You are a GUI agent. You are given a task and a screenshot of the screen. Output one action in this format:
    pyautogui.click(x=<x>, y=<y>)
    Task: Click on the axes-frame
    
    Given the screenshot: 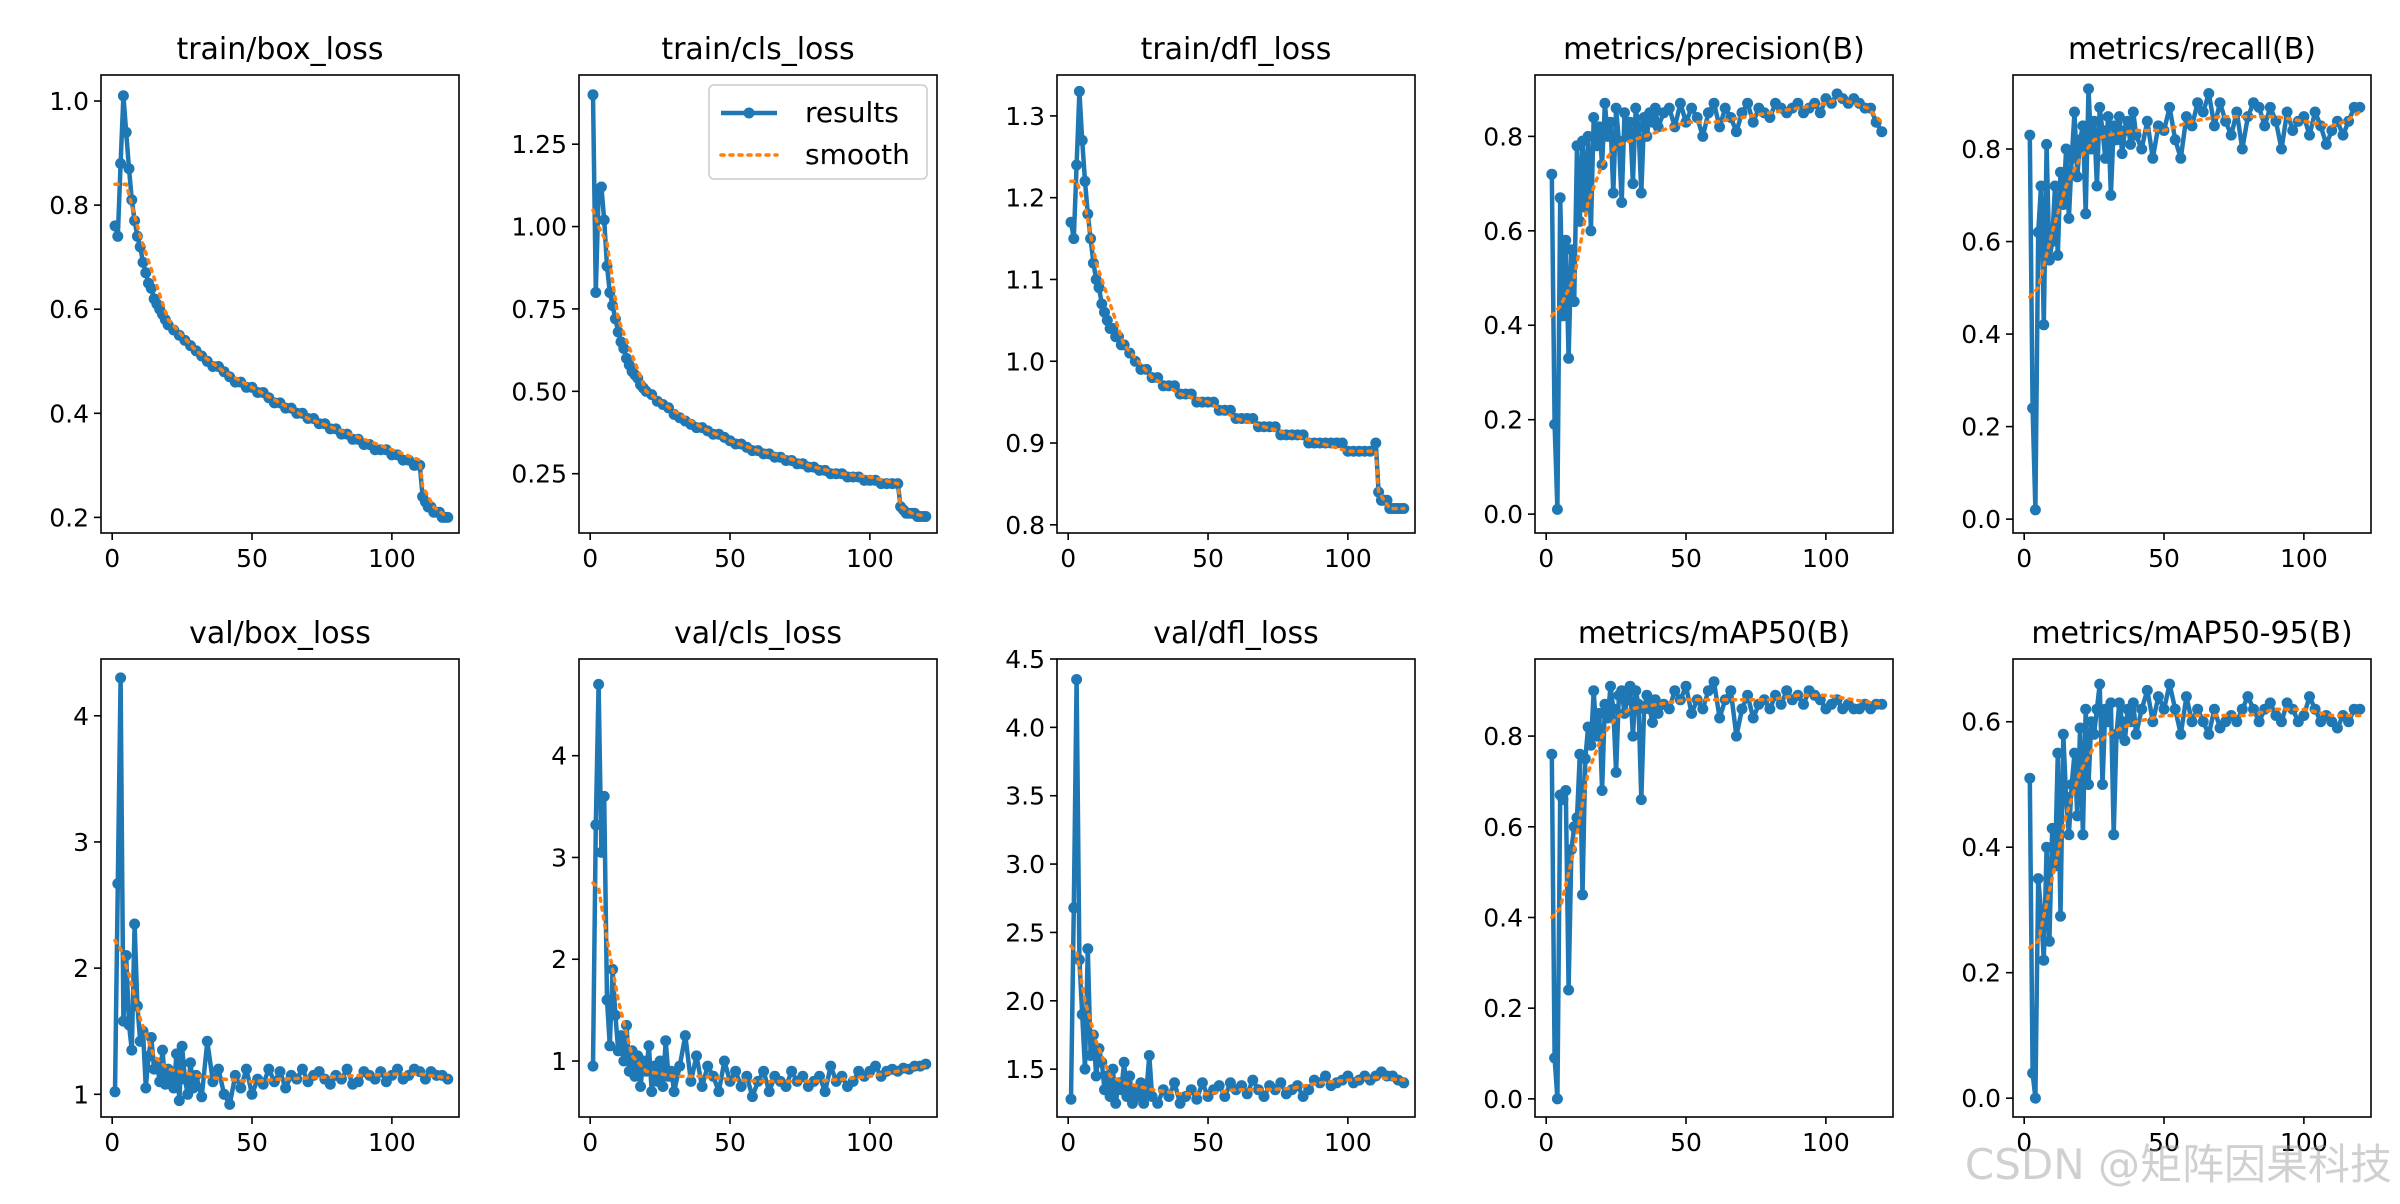 What is the action you would take?
    pyautogui.click(x=758, y=304)
    